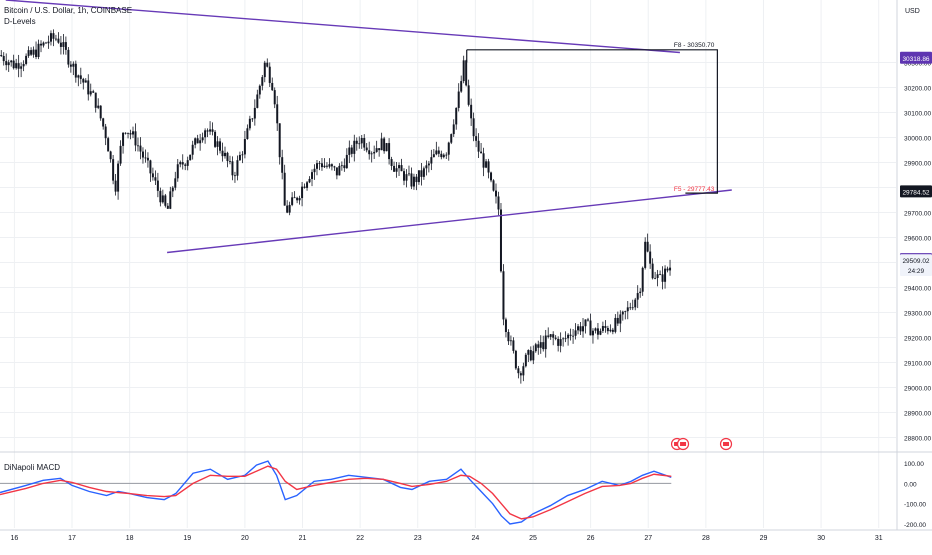  Describe the element at coordinates (592, 121) in the screenshot. I see `fib-box-outline` at that location.